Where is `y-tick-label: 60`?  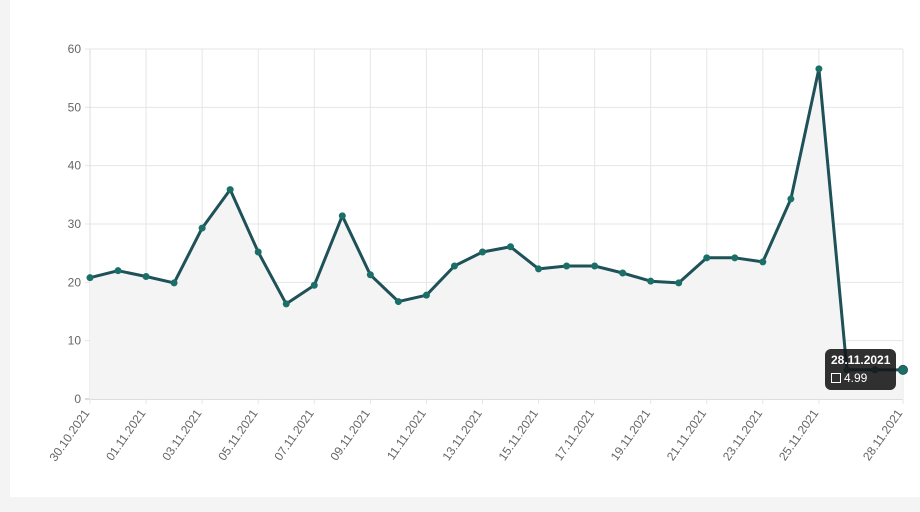
y-tick-label: 60 is located at coordinates (75, 49).